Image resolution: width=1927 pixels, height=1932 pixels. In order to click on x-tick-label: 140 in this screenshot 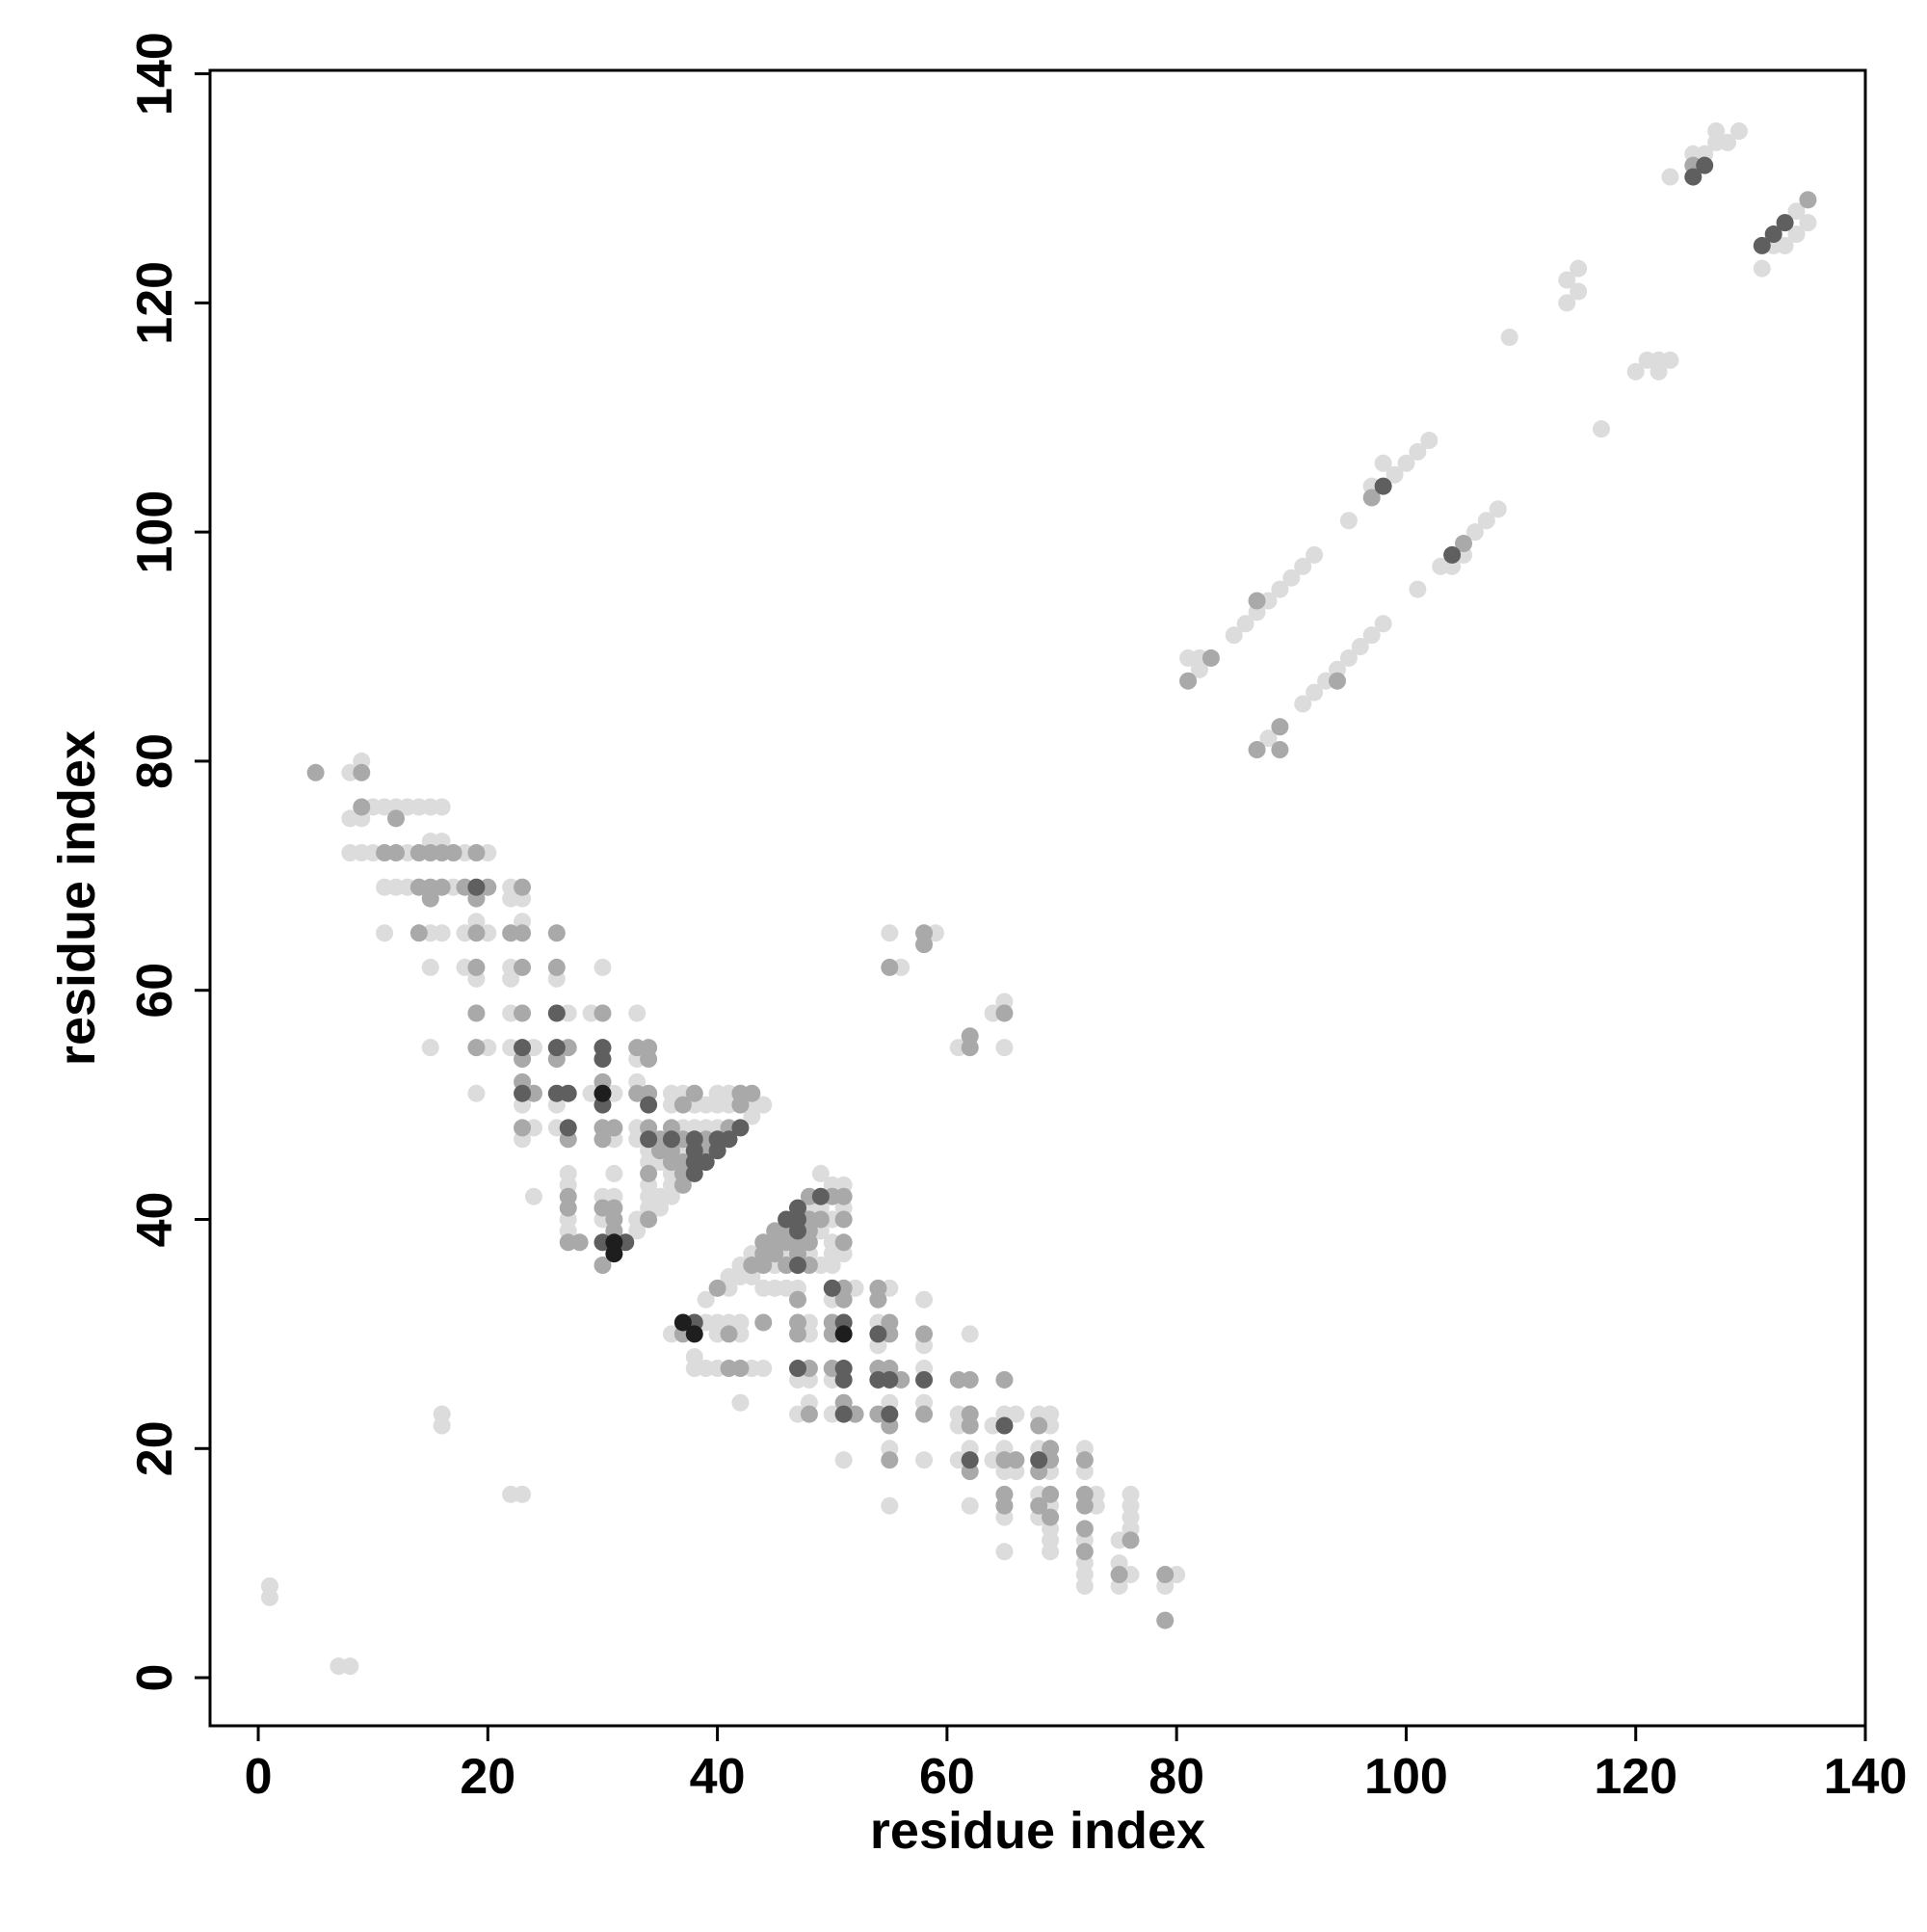, I will do `click(1866, 1777)`.